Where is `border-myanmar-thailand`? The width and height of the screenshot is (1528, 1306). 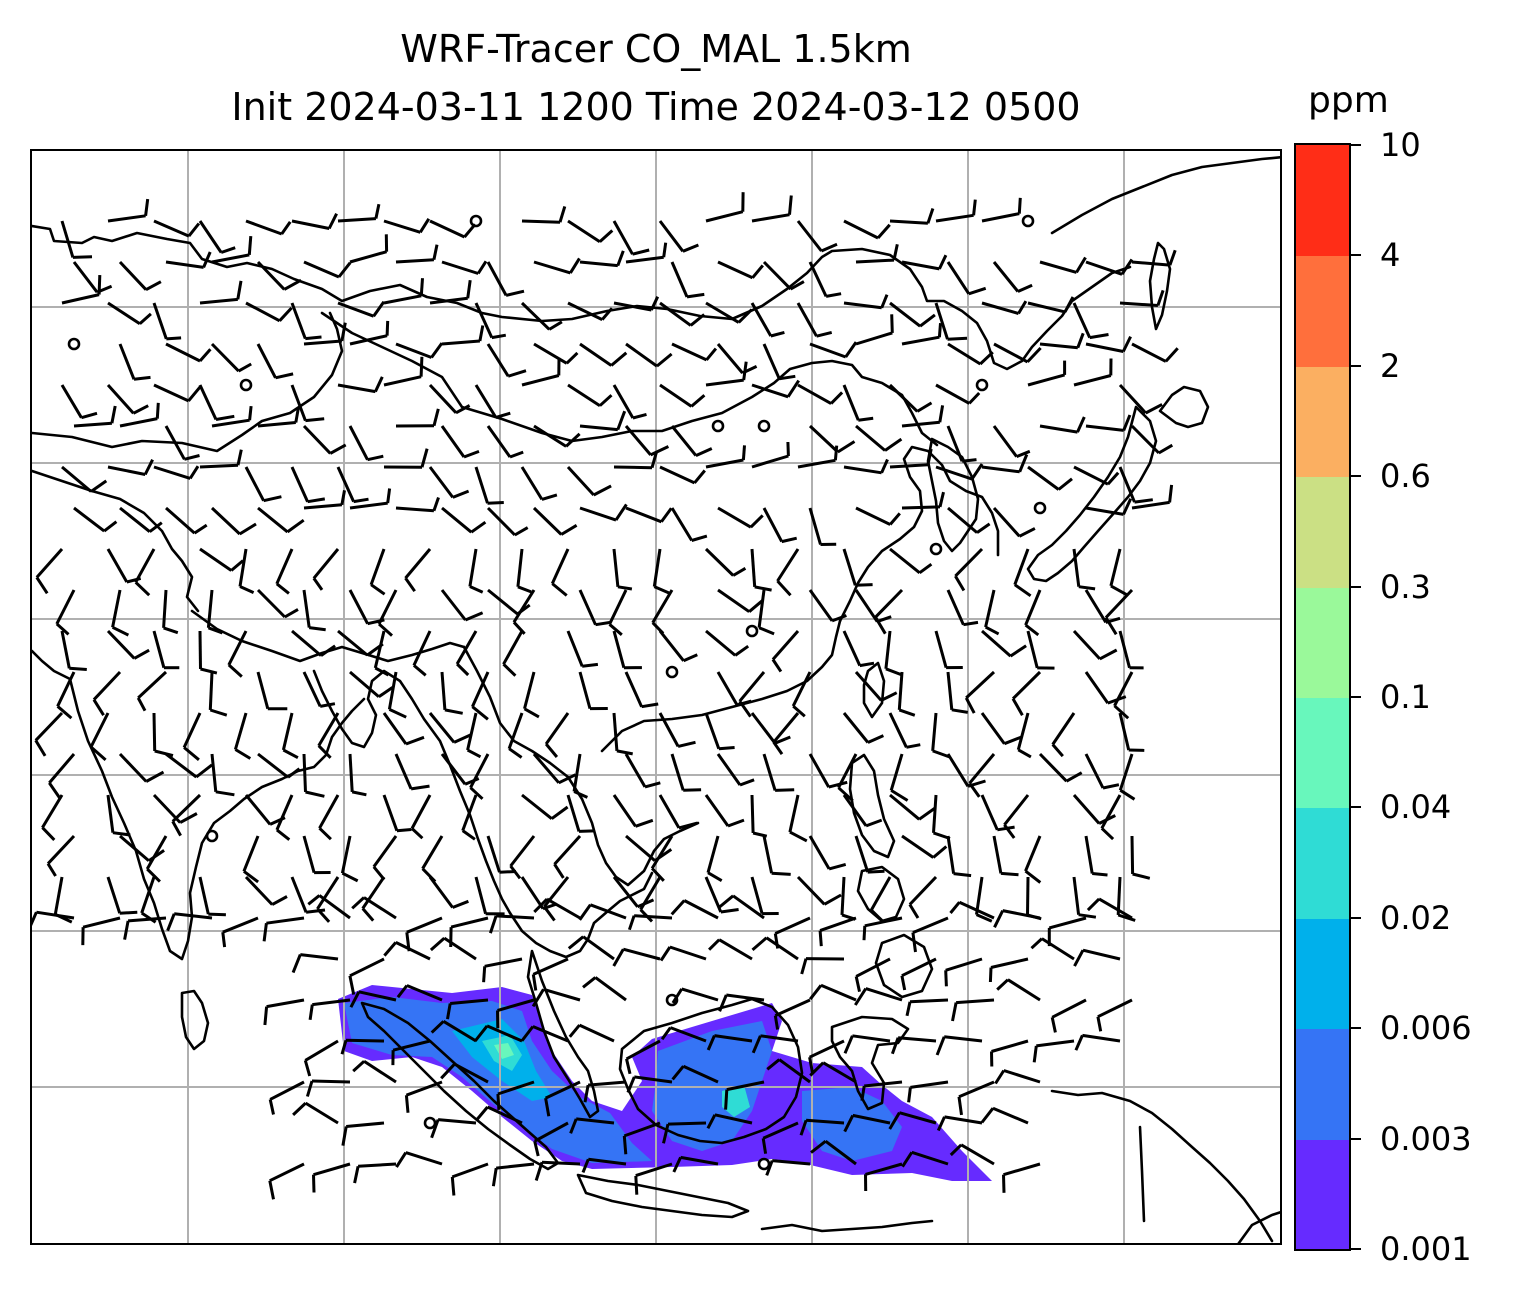
border-myanmar-thailand is located at coordinates (581, 766).